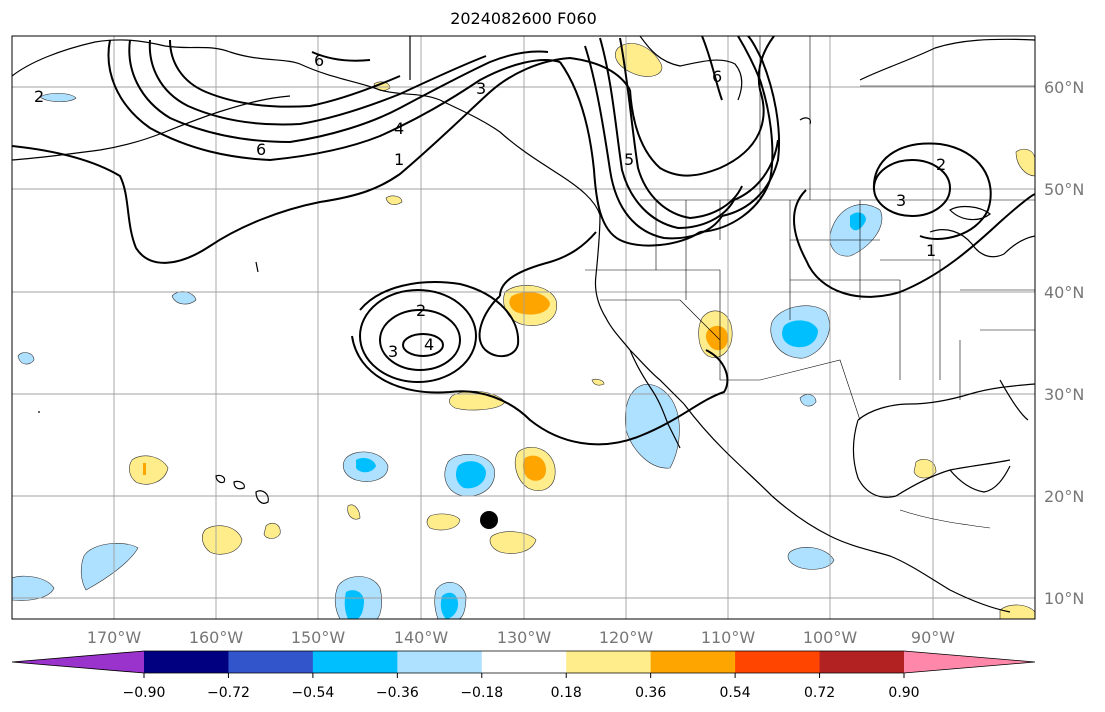 Image resolution: width=1105 pixels, height=712 pixels. I want to click on contour-label: 5, so click(629, 159).